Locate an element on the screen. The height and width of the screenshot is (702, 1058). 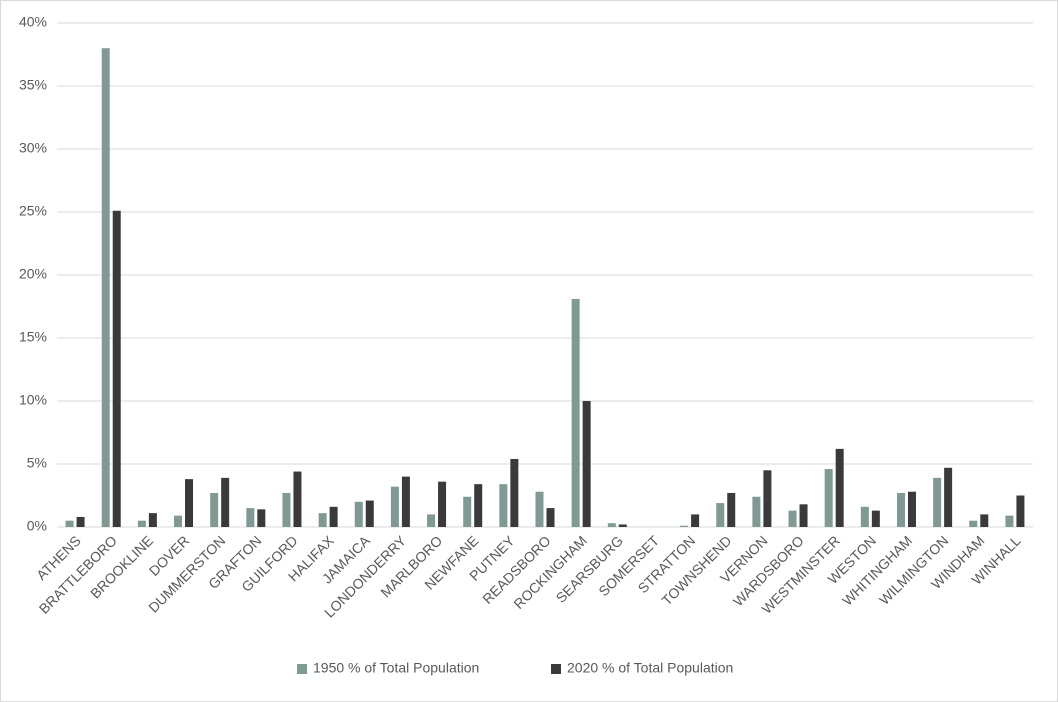
y-tick-label: 0% is located at coordinates (37, 526).